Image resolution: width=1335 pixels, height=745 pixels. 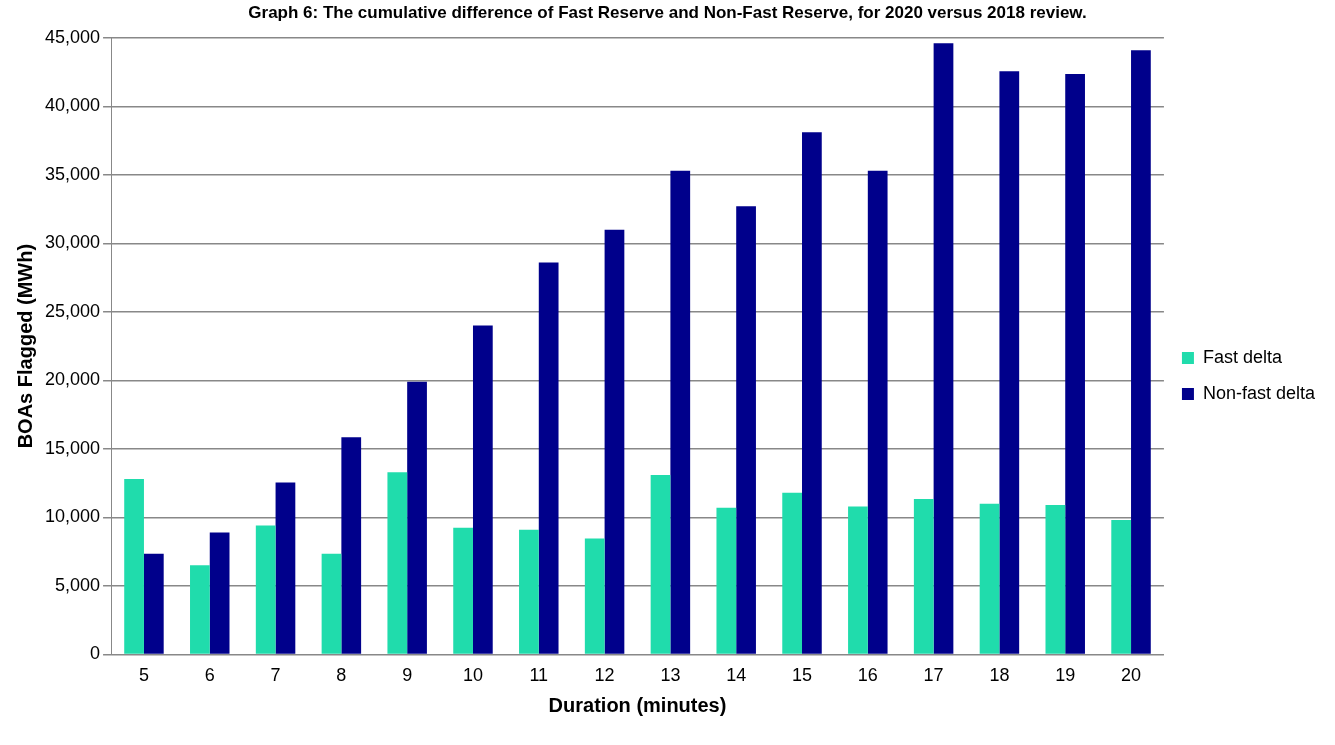 I want to click on y-tick-label: 10,000, so click(x=72, y=516).